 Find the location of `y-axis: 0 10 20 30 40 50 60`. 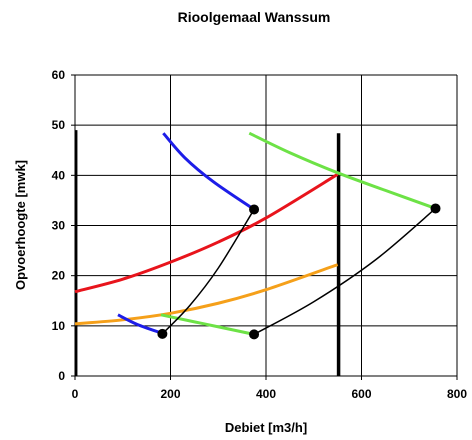

y-axis: 0 10 20 30 40 50 60 is located at coordinates (63, 225).